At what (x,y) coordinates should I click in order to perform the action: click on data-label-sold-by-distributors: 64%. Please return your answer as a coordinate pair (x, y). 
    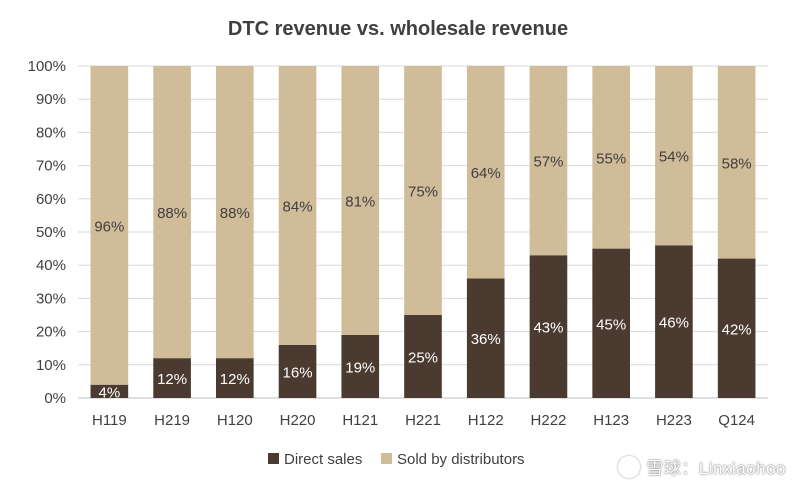
    Looking at the image, I should click on (486, 173).